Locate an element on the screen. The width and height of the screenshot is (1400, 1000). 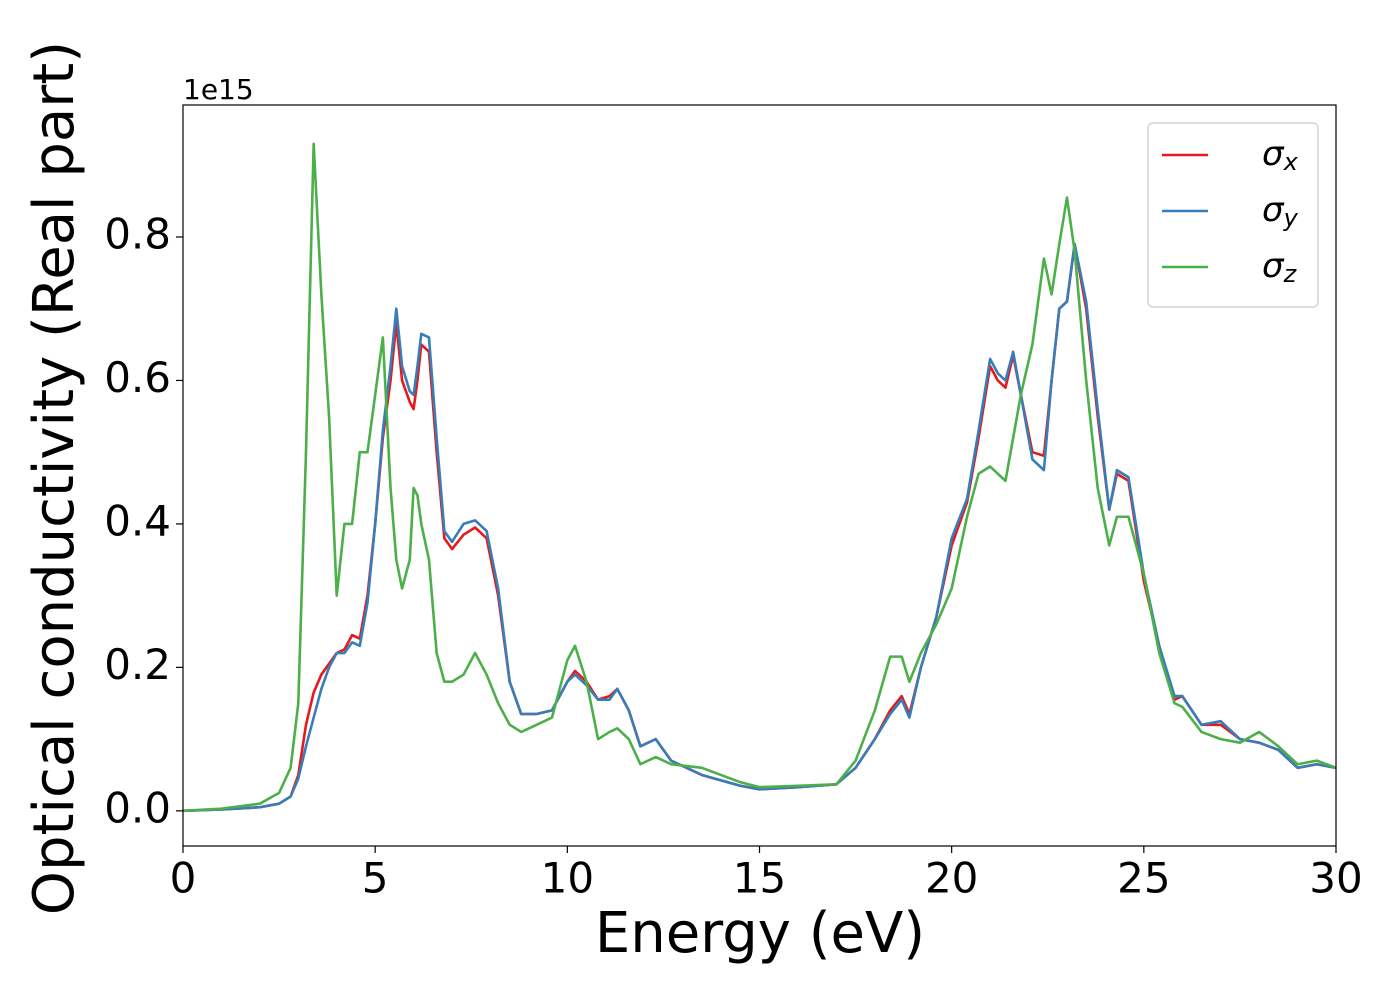
x-tick-label: 10 is located at coordinates (567, 878).